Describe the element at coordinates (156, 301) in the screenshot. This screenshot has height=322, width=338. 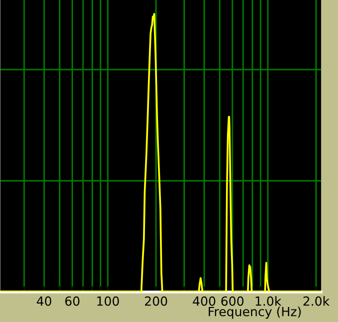
I see `x-tick-label: 200` at that location.